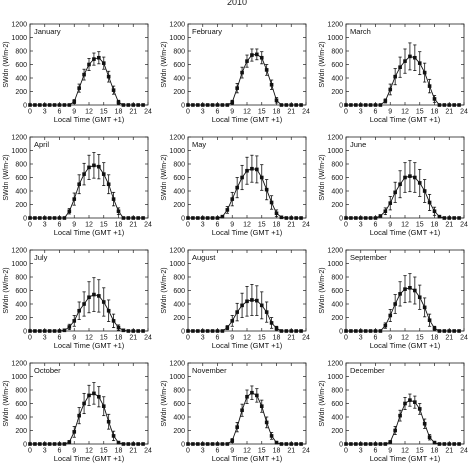  I want to click on x-tick-label: 24, so click(464, 451).